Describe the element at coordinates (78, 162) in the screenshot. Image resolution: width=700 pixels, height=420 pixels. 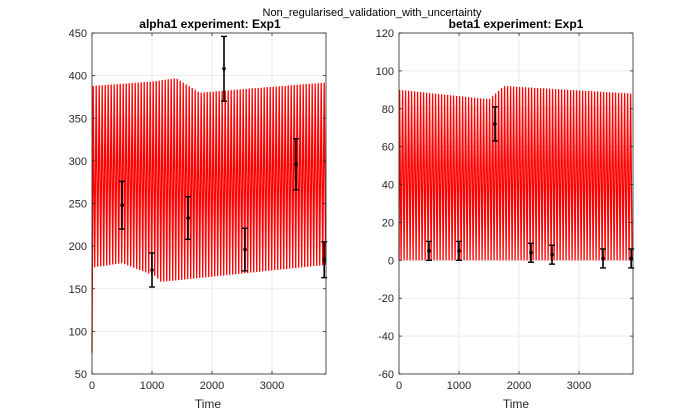
I see `alpha1-y-tick-label: 300` at that location.